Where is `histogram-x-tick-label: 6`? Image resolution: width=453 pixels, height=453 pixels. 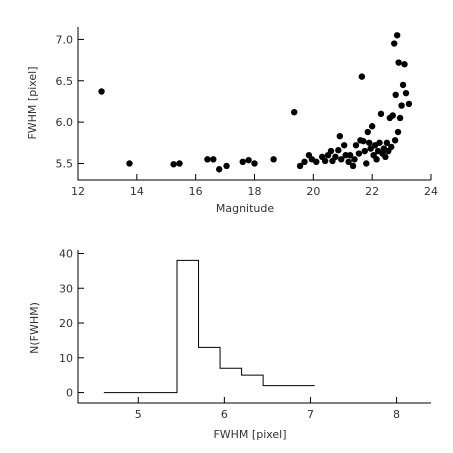
histogram-x-tick-label: 6 is located at coordinates (224, 414).